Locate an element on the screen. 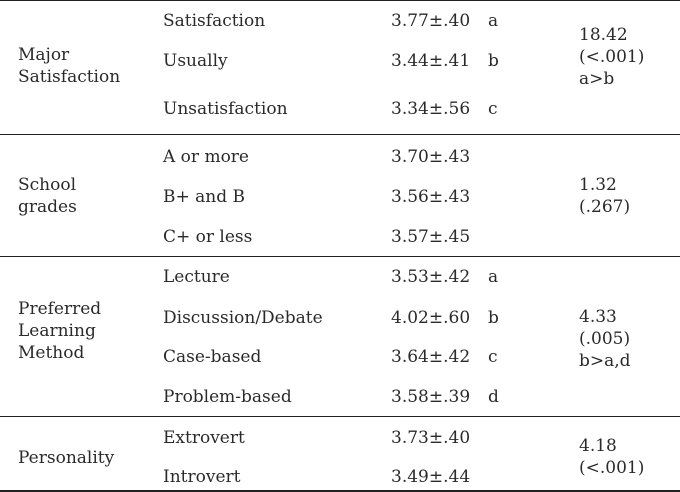 The width and height of the screenshot is (680, 492). category-cell: Unsatisfaction is located at coordinates (225, 109).